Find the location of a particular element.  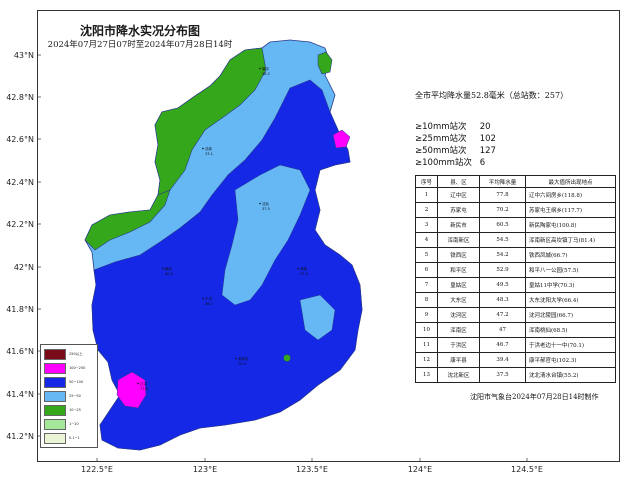

cell-index: 2 is located at coordinates (426, 210).